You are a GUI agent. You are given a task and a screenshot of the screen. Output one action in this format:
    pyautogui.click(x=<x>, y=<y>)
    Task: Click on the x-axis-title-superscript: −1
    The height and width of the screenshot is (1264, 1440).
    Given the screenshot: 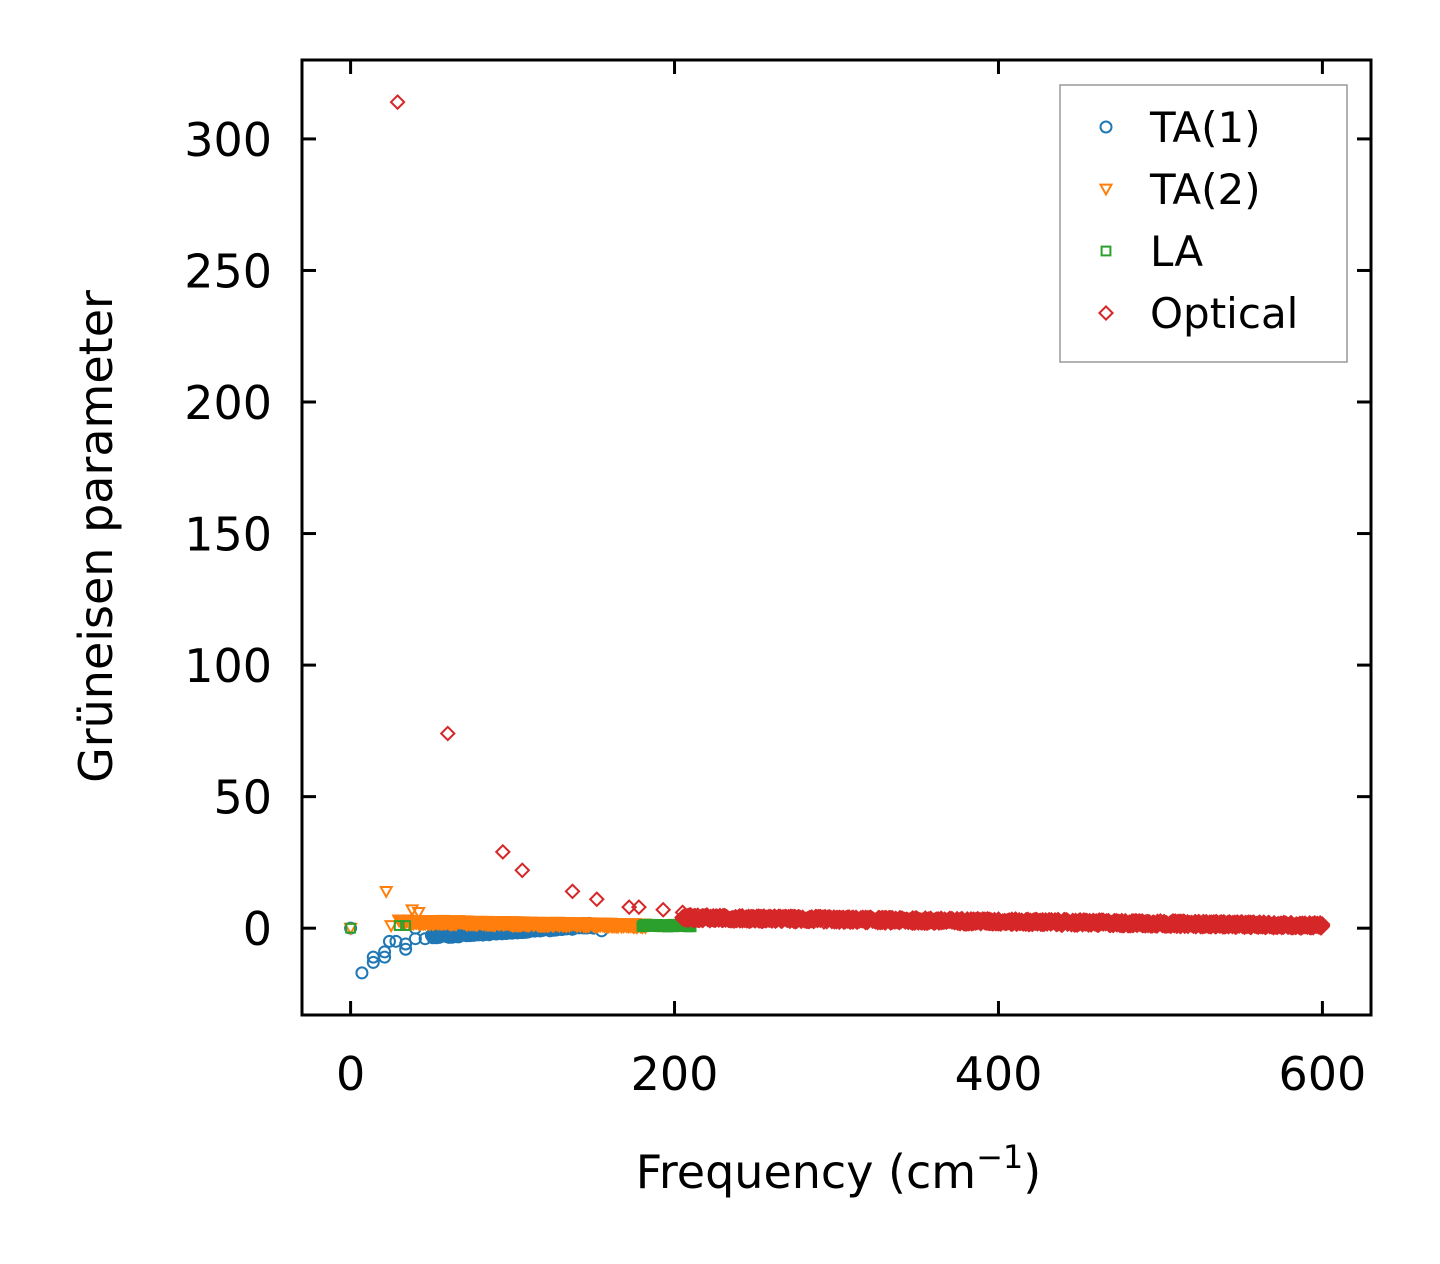 What is the action you would take?
    pyautogui.click(x=999, y=1157)
    